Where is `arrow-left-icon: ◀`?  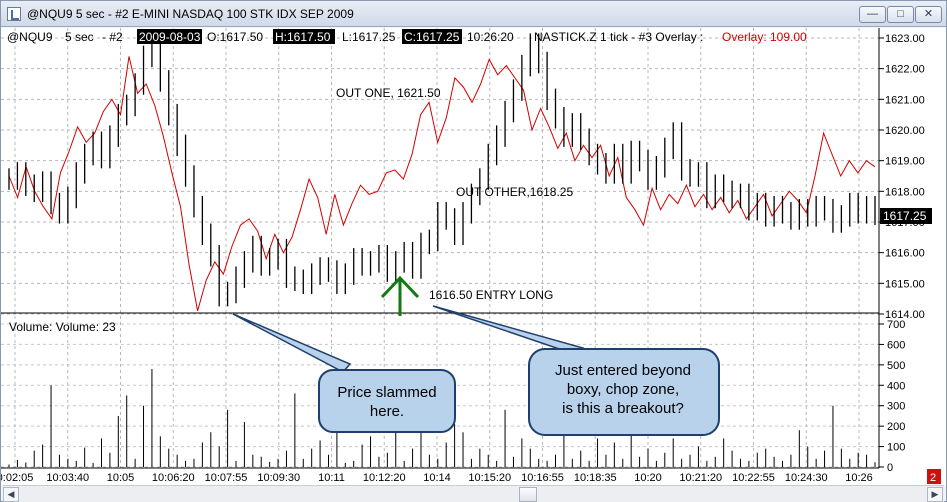
arrow-left-icon: ◀ is located at coordinates (11, 494).